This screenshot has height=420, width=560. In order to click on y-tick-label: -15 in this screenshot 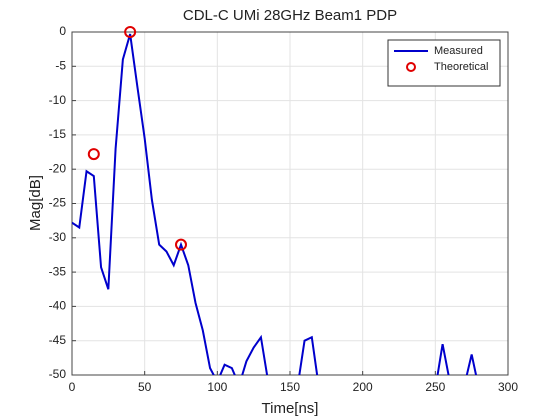, I will do `click(58, 134)`.